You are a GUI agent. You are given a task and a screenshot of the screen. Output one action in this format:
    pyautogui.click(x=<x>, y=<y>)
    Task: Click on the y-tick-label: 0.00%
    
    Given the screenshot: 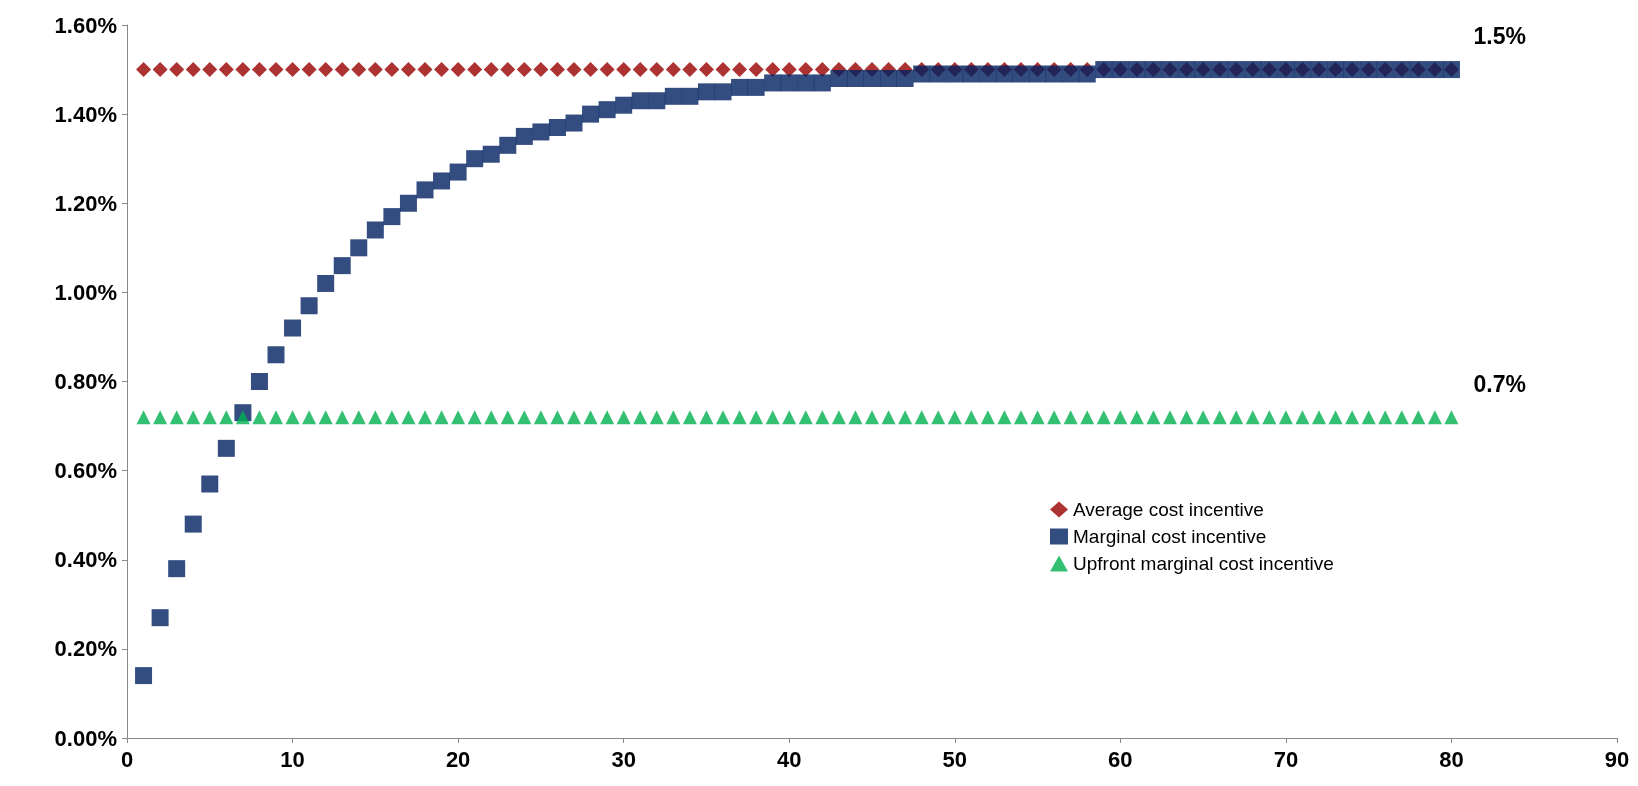 What is the action you would take?
    pyautogui.click(x=85, y=738)
    